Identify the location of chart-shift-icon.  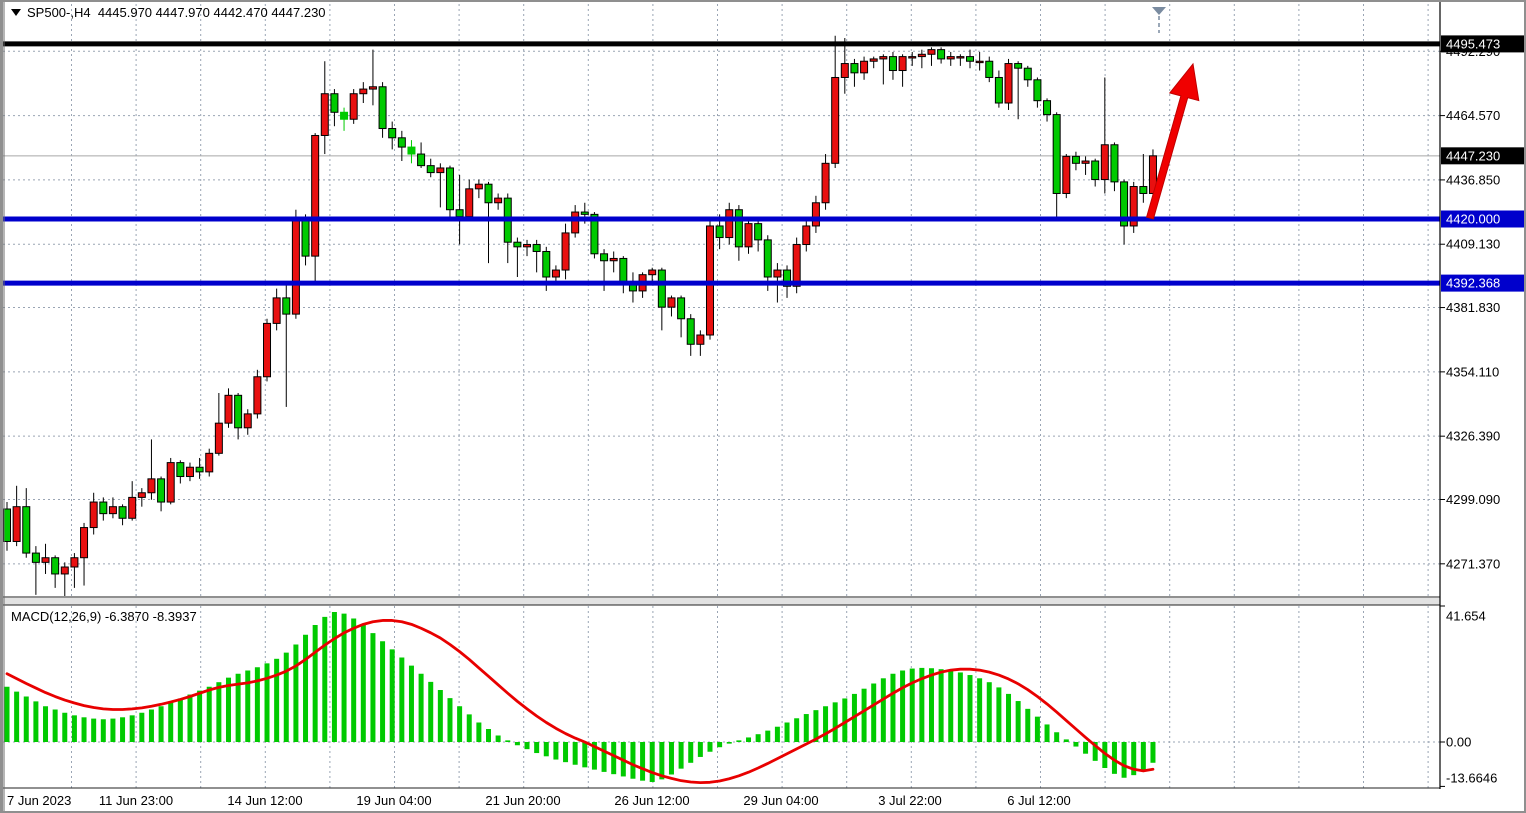
(1159, 11).